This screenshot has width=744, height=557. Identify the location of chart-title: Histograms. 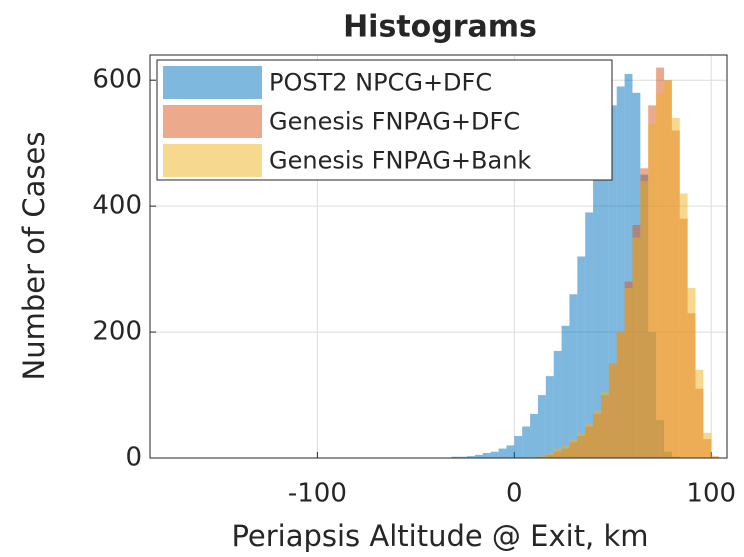
(440, 27).